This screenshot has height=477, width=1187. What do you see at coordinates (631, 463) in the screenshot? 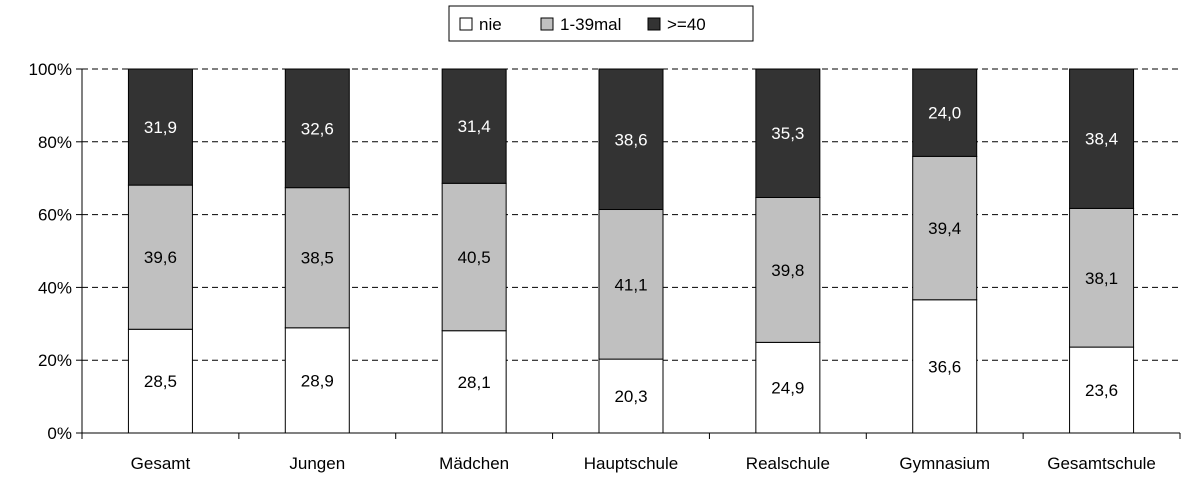
I see `category-label: Hauptschule` at bounding box center [631, 463].